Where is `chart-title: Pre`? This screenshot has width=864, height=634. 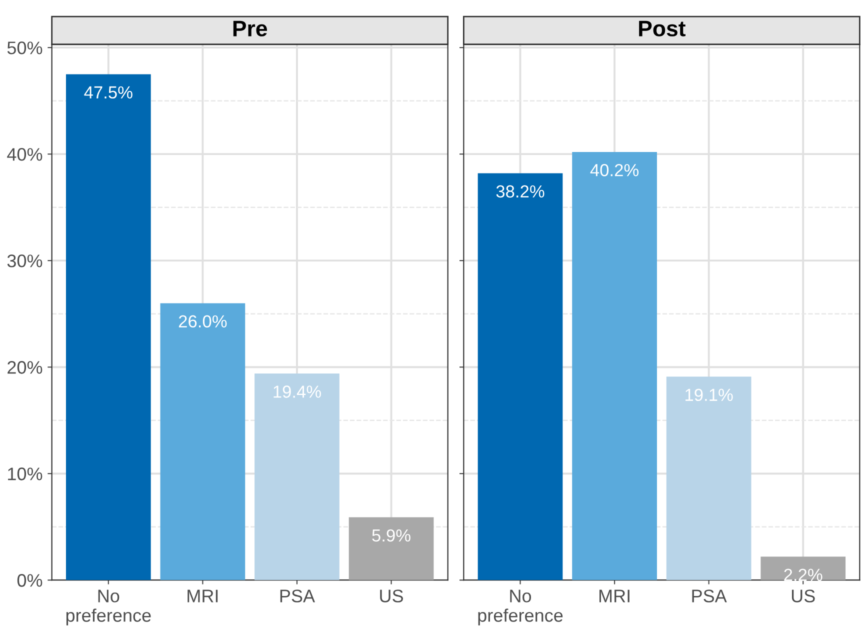 chart-title: Pre is located at coordinates (250, 28).